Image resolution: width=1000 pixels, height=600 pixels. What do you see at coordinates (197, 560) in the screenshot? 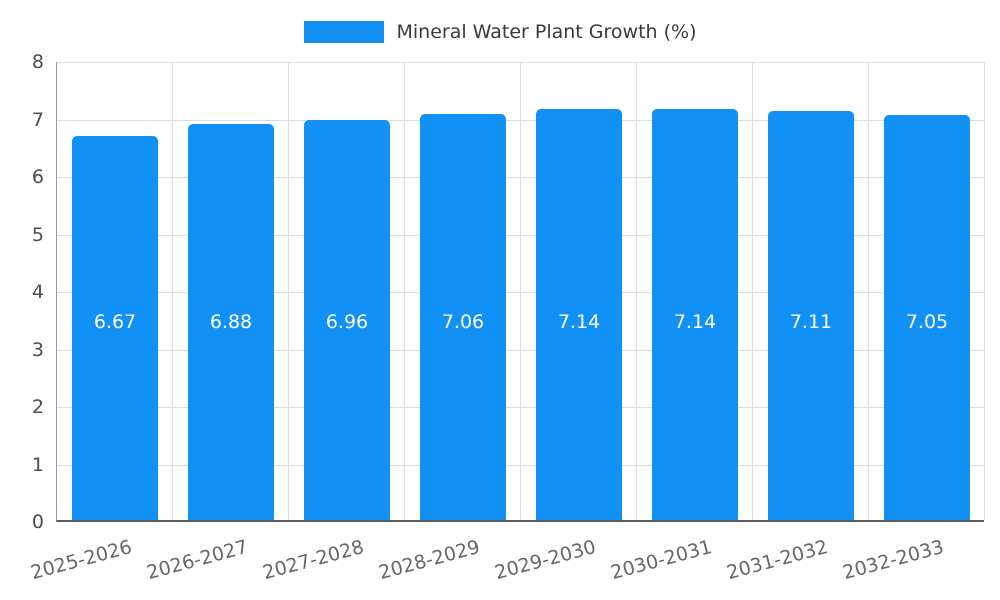
I see `x-axis-tick-label: 2026-2027` at bounding box center [197, 560].